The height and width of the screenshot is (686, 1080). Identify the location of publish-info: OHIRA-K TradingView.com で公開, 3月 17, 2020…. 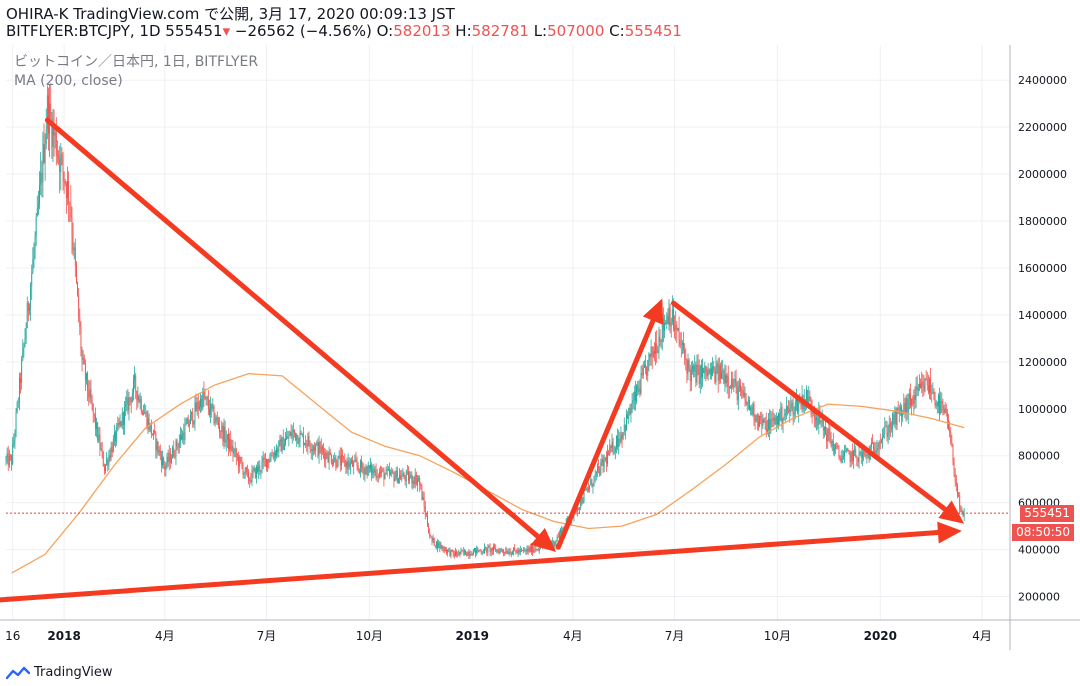
(230, 14).